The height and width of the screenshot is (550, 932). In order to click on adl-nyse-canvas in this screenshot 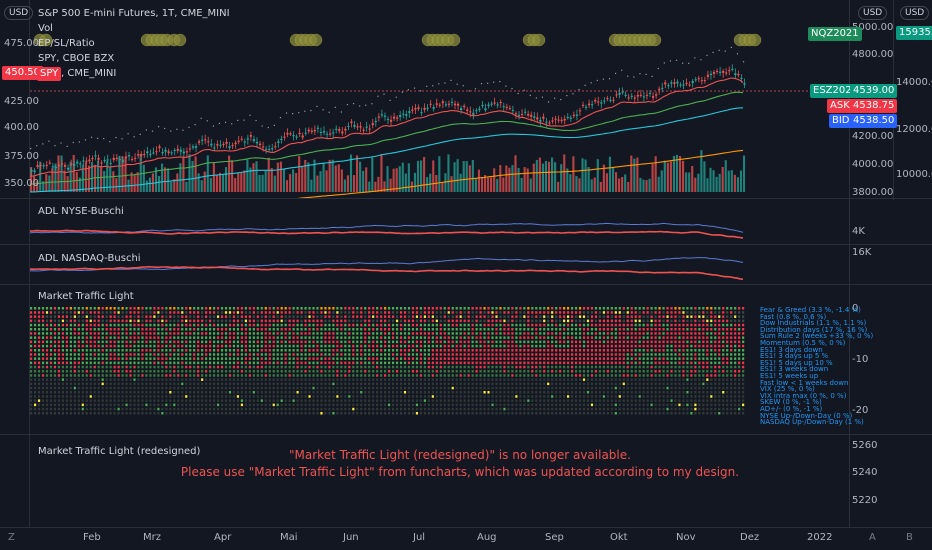, I will do `click(439, 221)`.